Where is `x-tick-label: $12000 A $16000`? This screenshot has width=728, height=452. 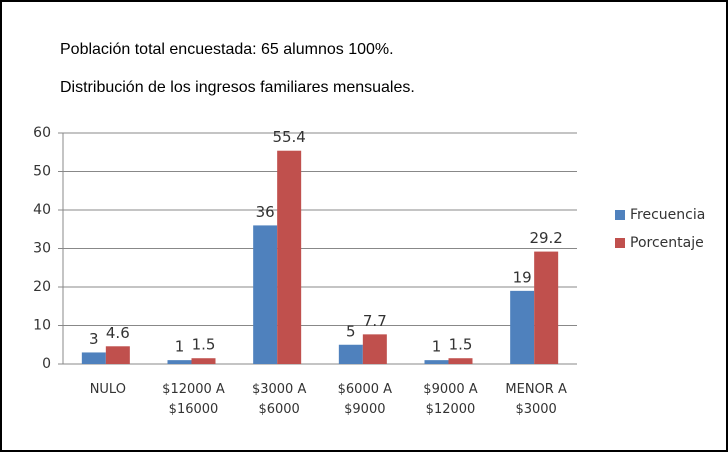 x-tick-label: $12000 A $16000 is located at coordinates (193, 399).